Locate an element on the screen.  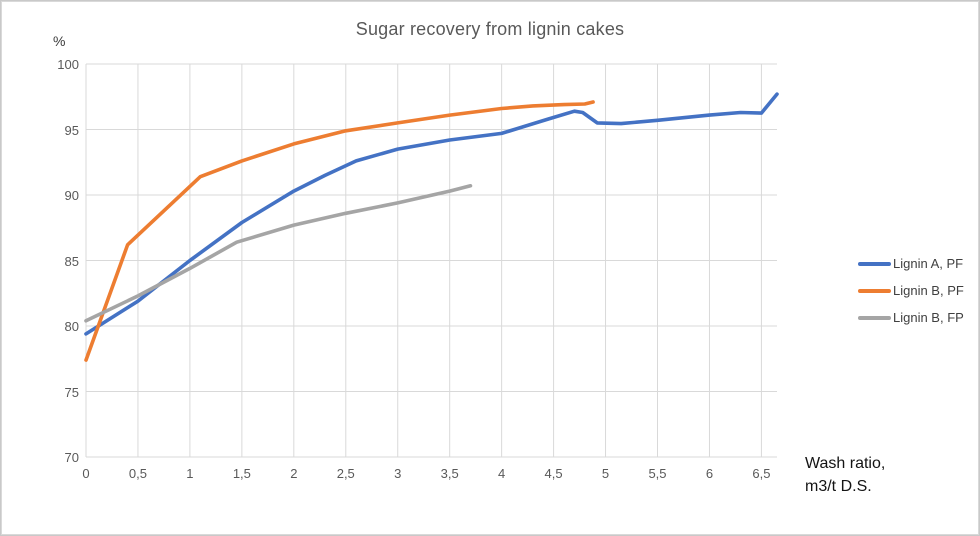
x-tick-label: 3 is located at coordinates (398, 473).